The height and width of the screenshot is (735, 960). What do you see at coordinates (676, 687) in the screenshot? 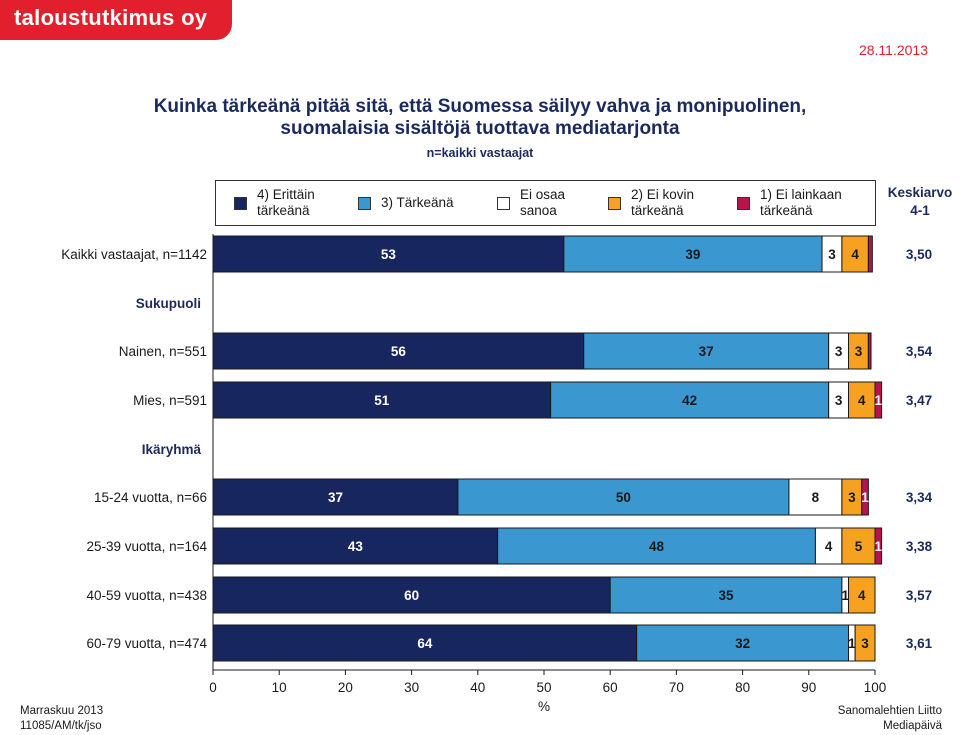
I see `x-tick-label: 70` at bounding box center [676, 687].